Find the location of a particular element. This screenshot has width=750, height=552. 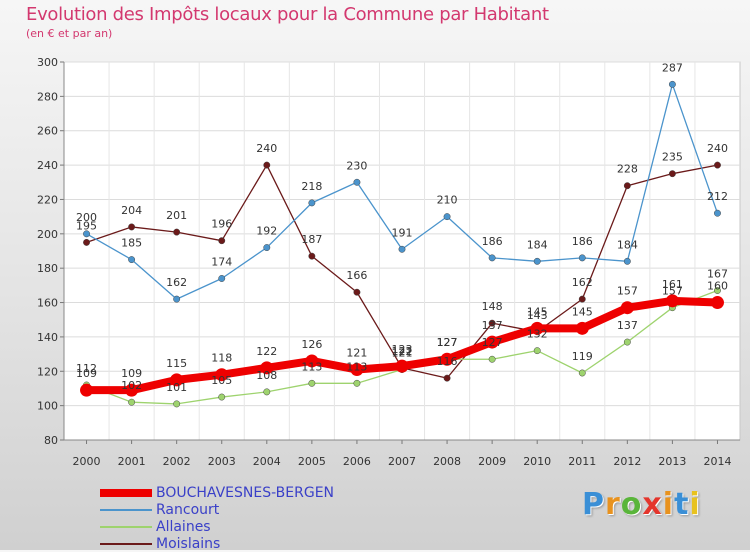

proxiti-logo: Proxiti is located at coordinates (641, 504).